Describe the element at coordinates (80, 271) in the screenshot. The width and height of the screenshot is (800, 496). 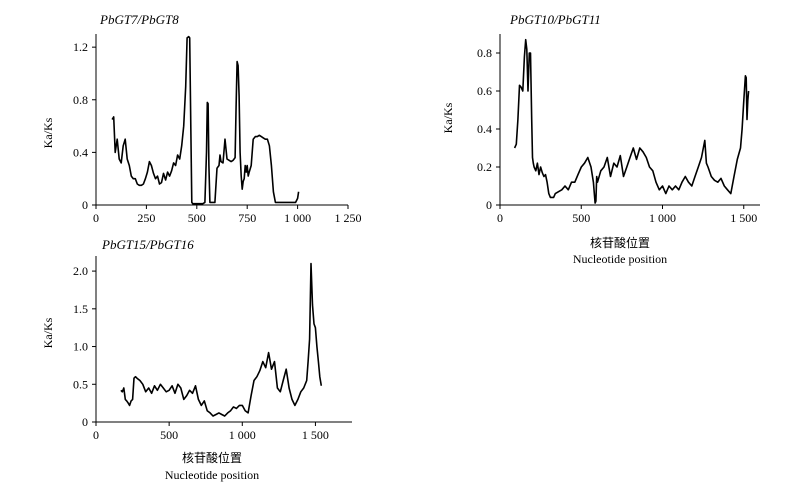
I see `y-tick-label: 2.0` at that location.